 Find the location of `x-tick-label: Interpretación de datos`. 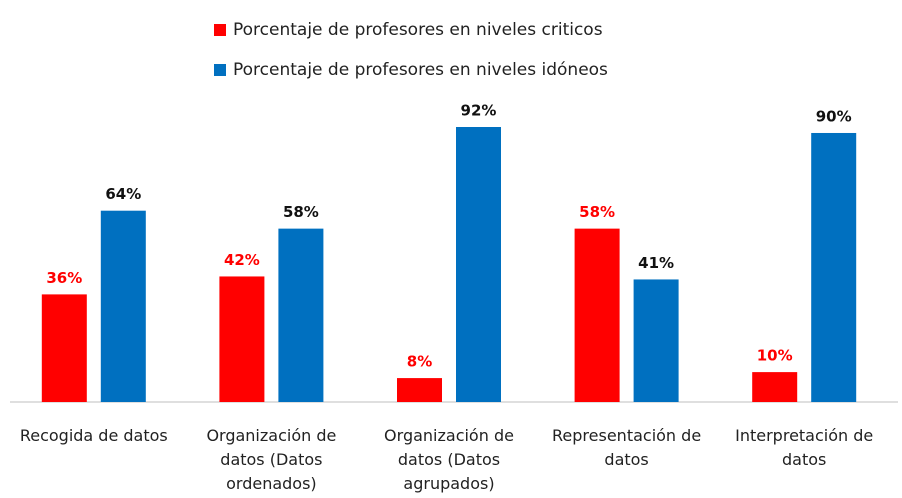

x-tick-label: Interpretación de datos is located at coordinates (804, 447).